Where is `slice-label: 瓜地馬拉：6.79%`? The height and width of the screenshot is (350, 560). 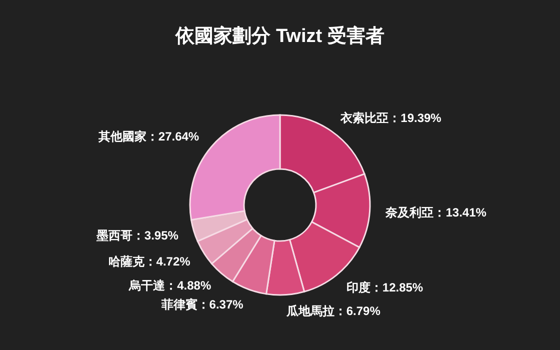
slice-label: 瓜地馬拉：6.79% is located at coordinates (333, 311).